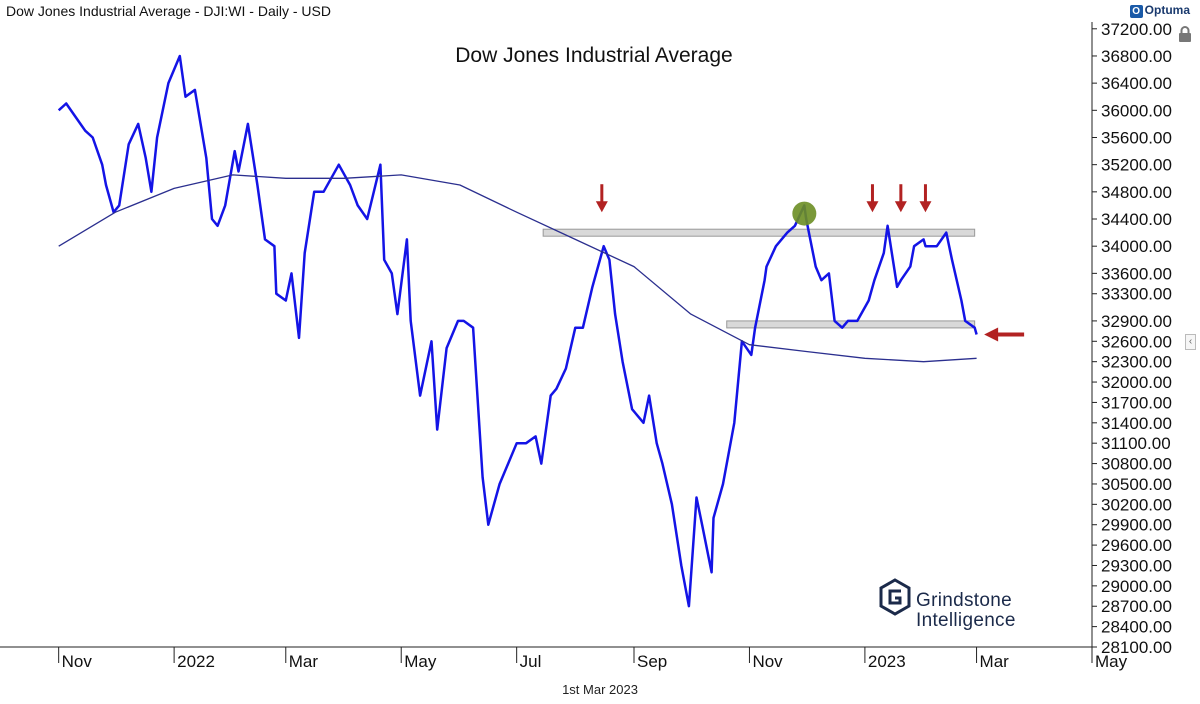 The image size is (1200, 704). Describe the element at coordinates (804, 213) in the screenshot. I see `highlight-circle` at that location.